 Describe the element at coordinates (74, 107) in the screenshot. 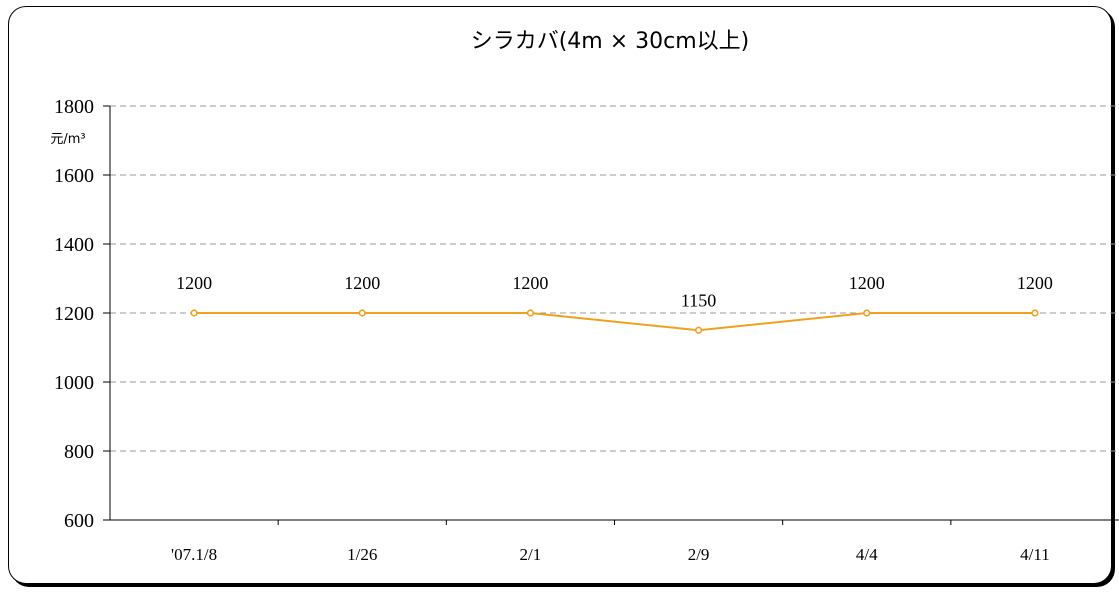

I see `y-tick-label: 1800` at that location.